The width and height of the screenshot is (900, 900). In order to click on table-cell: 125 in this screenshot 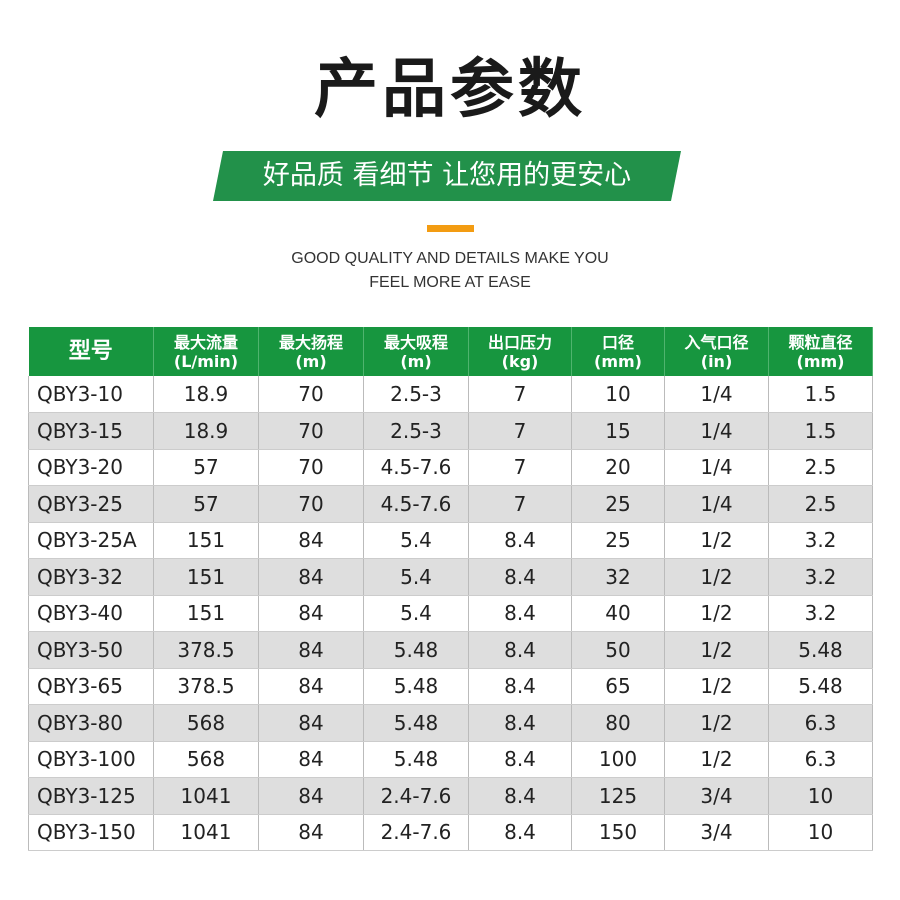, I will do `click(618, 796)`.